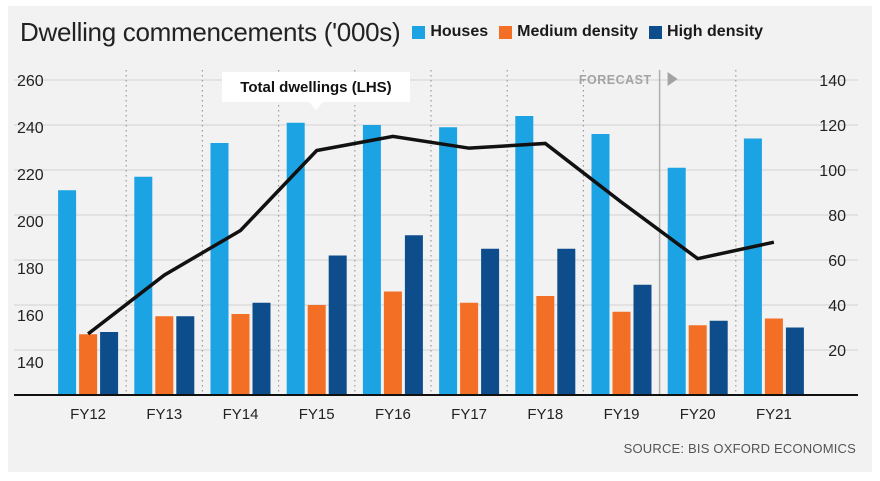 Image resolution: width=880 pixels, height=481 pixels. Describe the element at coordinates (210, 31) in the screenshot. I see `chart-title: Dwelling commencements ('000s)` at that location.